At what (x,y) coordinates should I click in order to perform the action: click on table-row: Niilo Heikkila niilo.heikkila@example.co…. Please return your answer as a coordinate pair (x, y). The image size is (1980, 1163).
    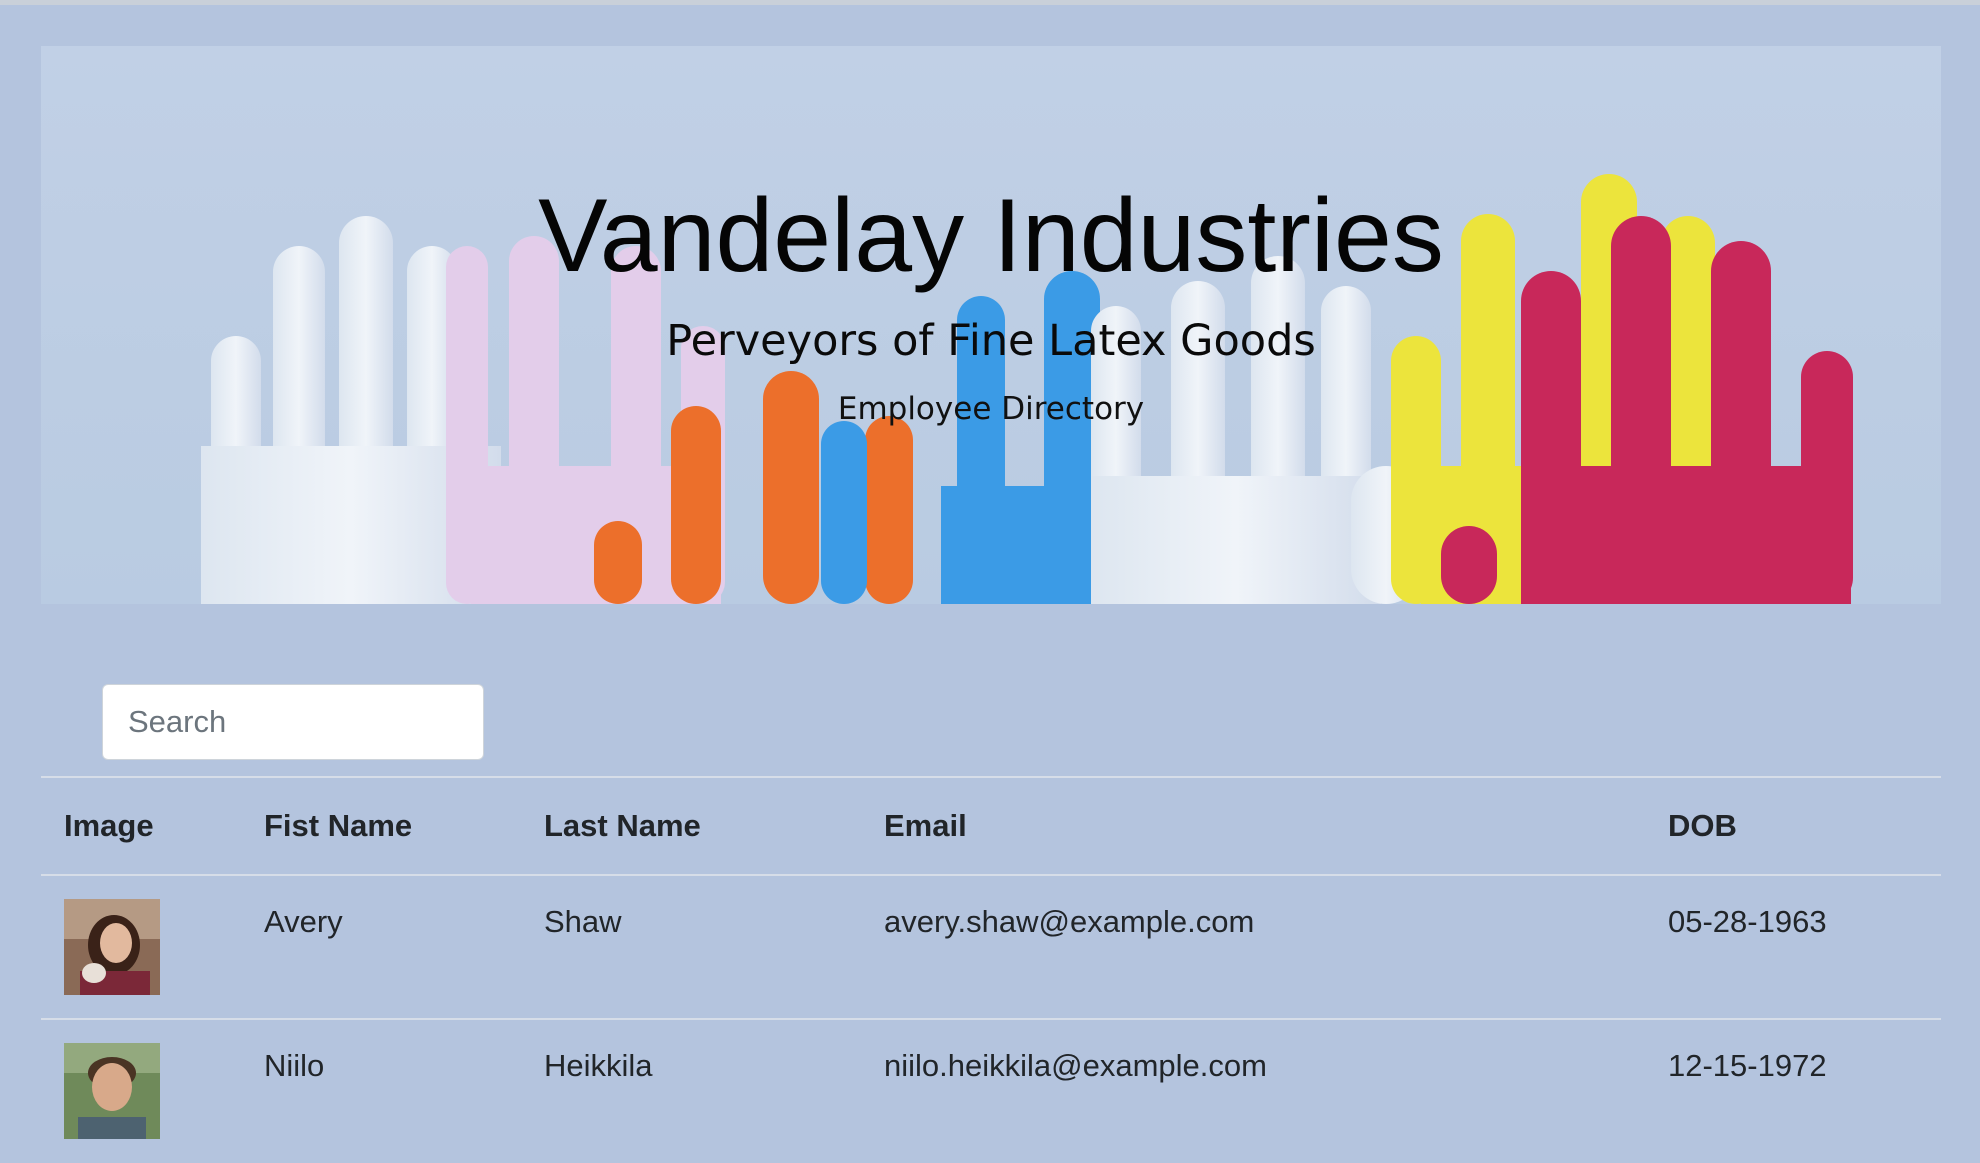
    Looking at the image, I should click on (991, 1090).